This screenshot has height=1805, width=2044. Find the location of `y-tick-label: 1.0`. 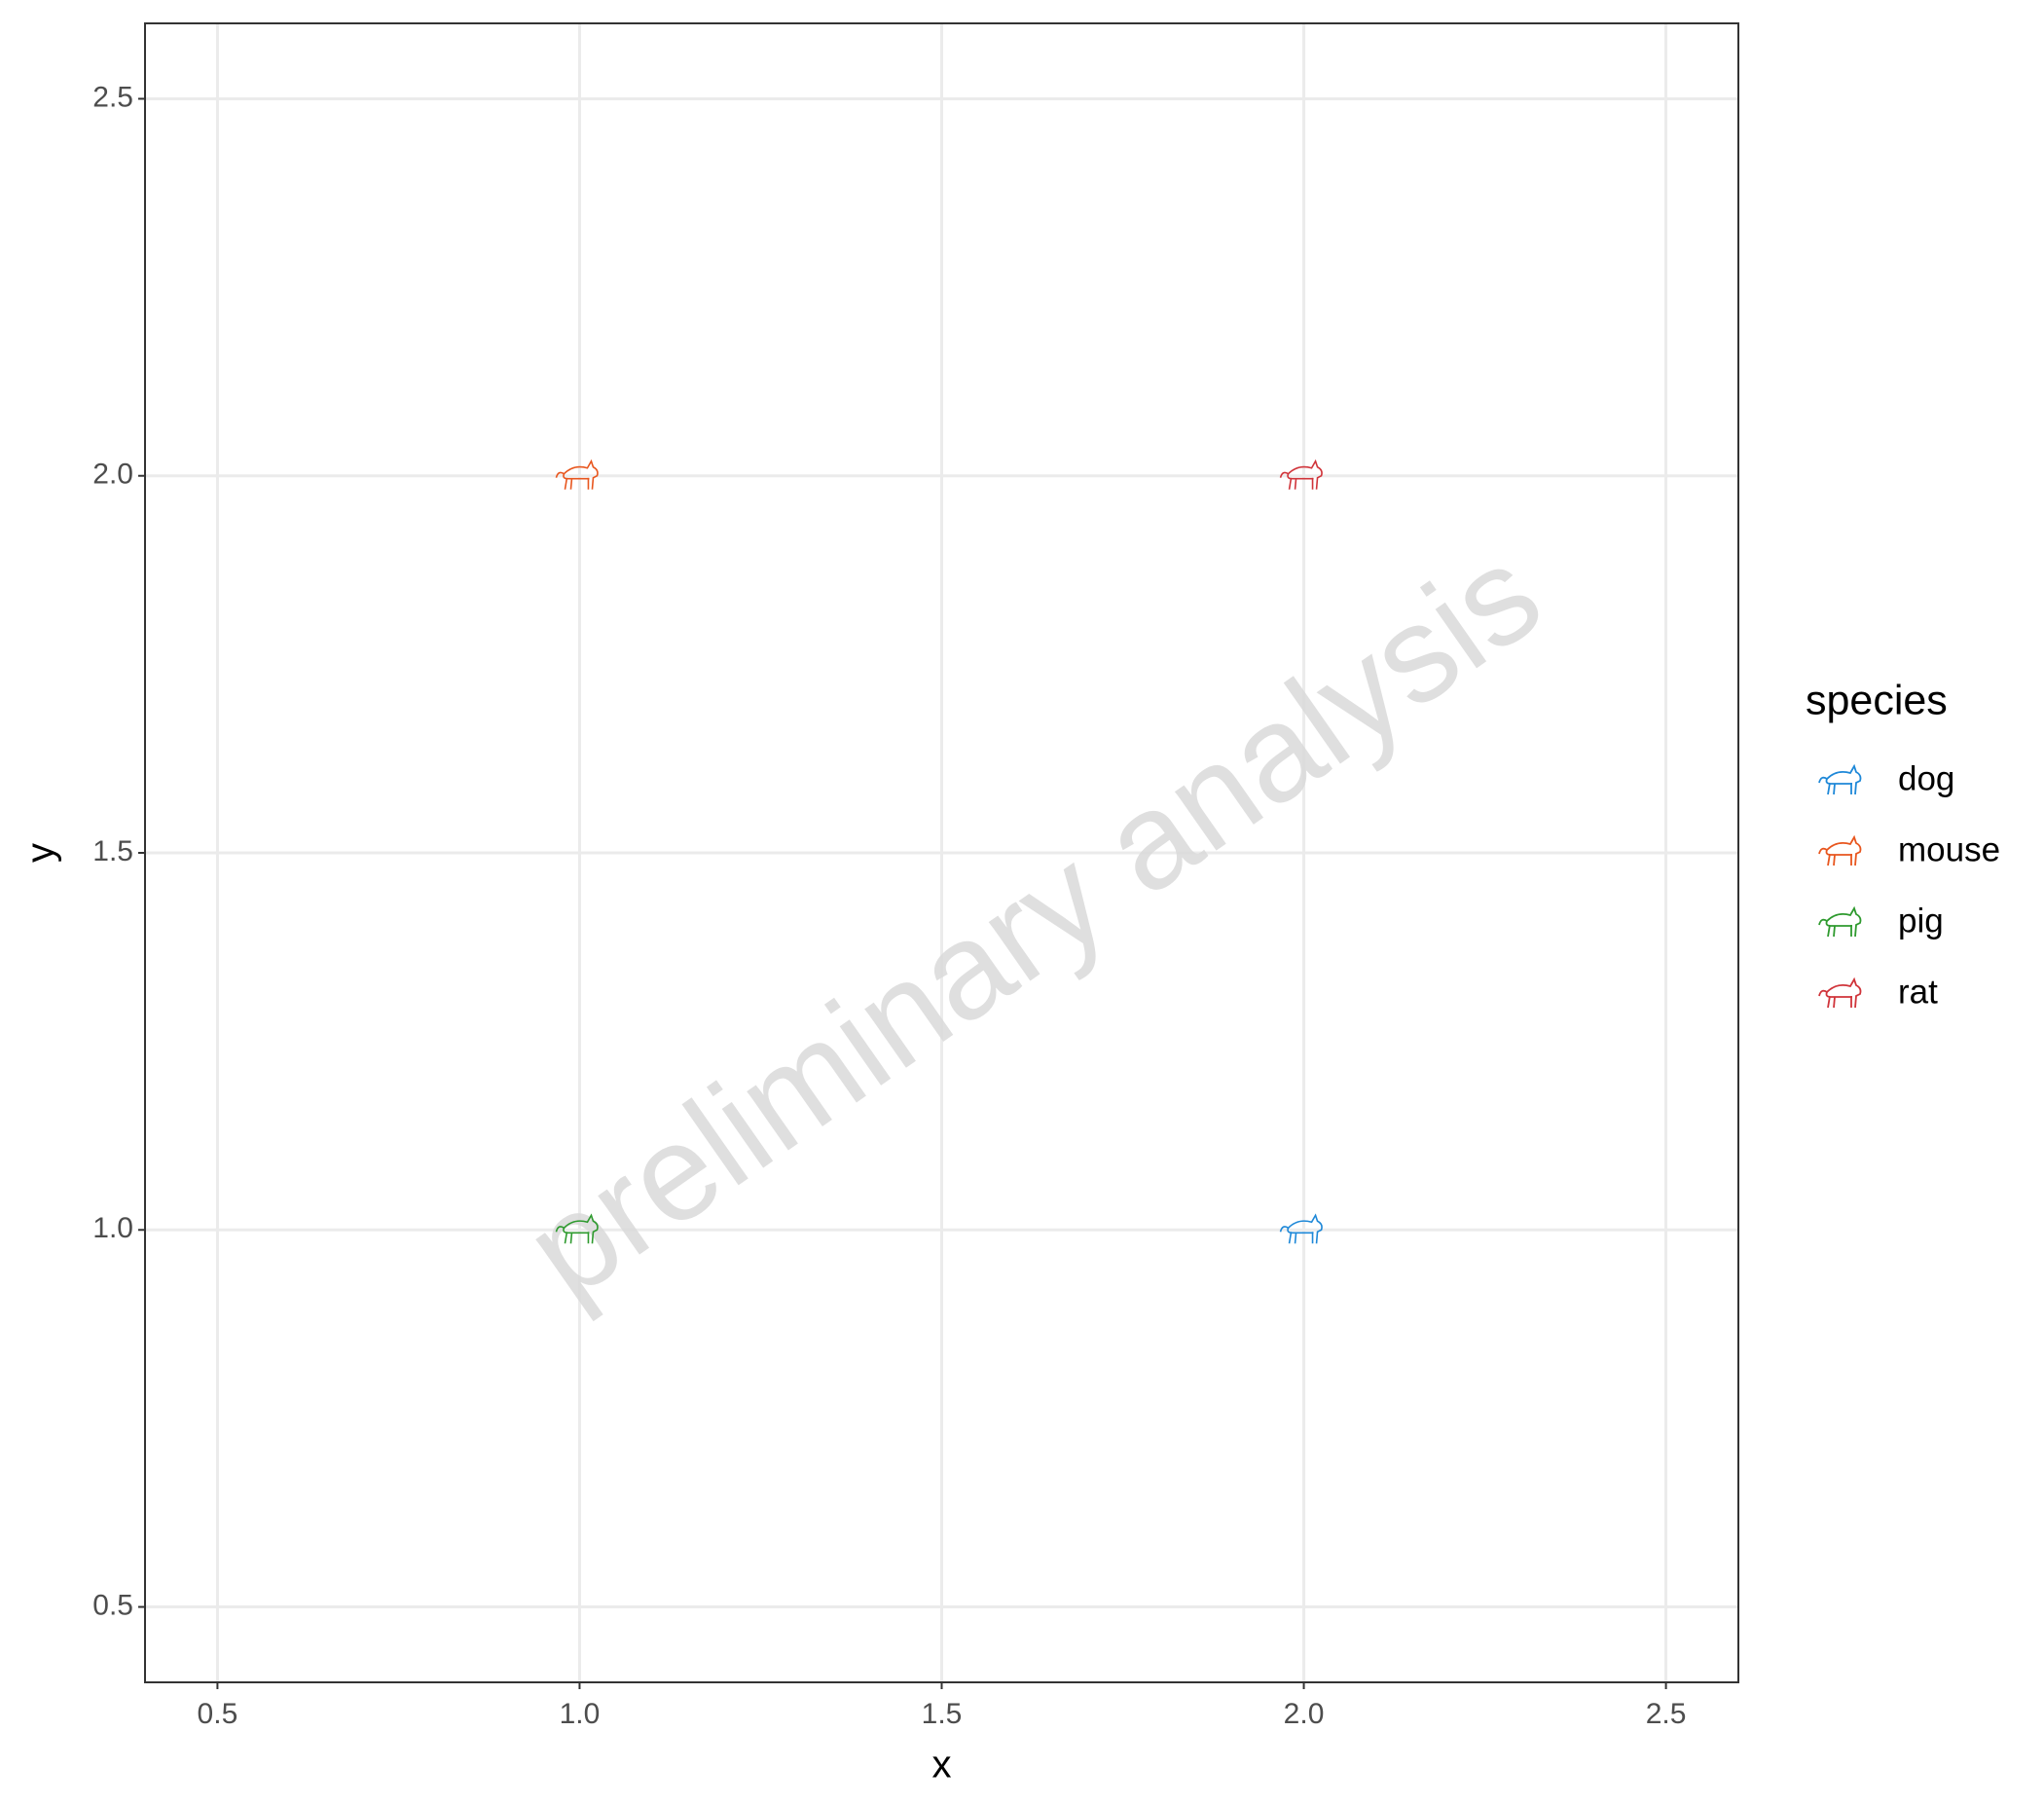

y-tick-label: 1.0 is located at coordinates (113, 1228).